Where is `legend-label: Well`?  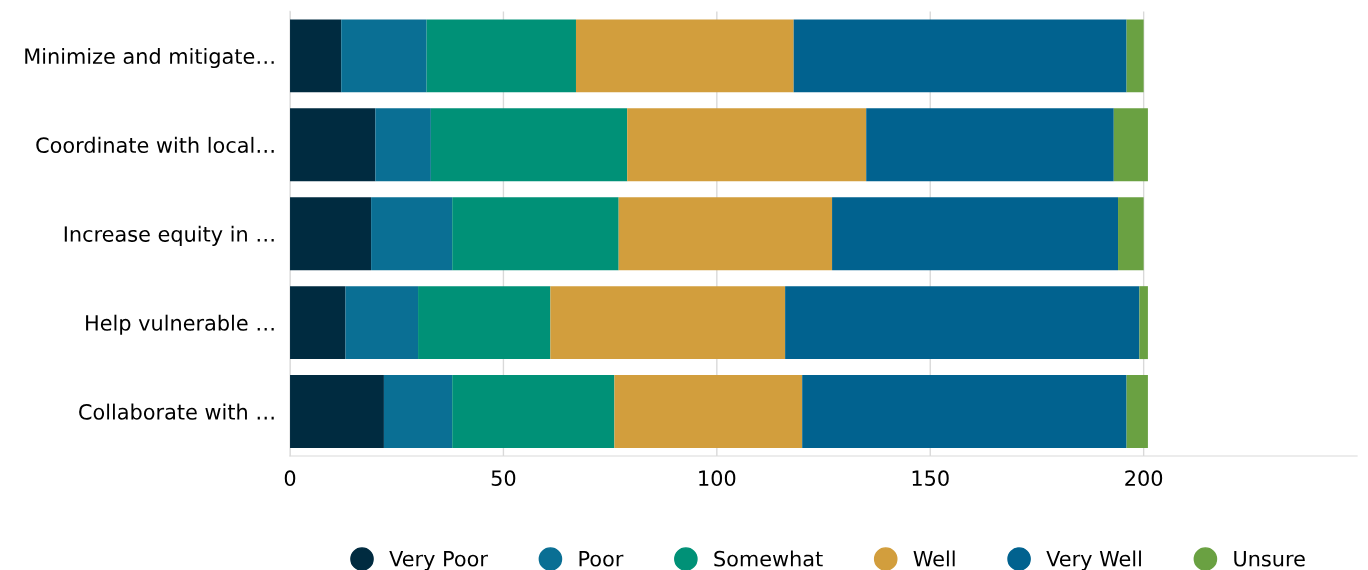 legend-label: Well is located at coordinates (934, 558).